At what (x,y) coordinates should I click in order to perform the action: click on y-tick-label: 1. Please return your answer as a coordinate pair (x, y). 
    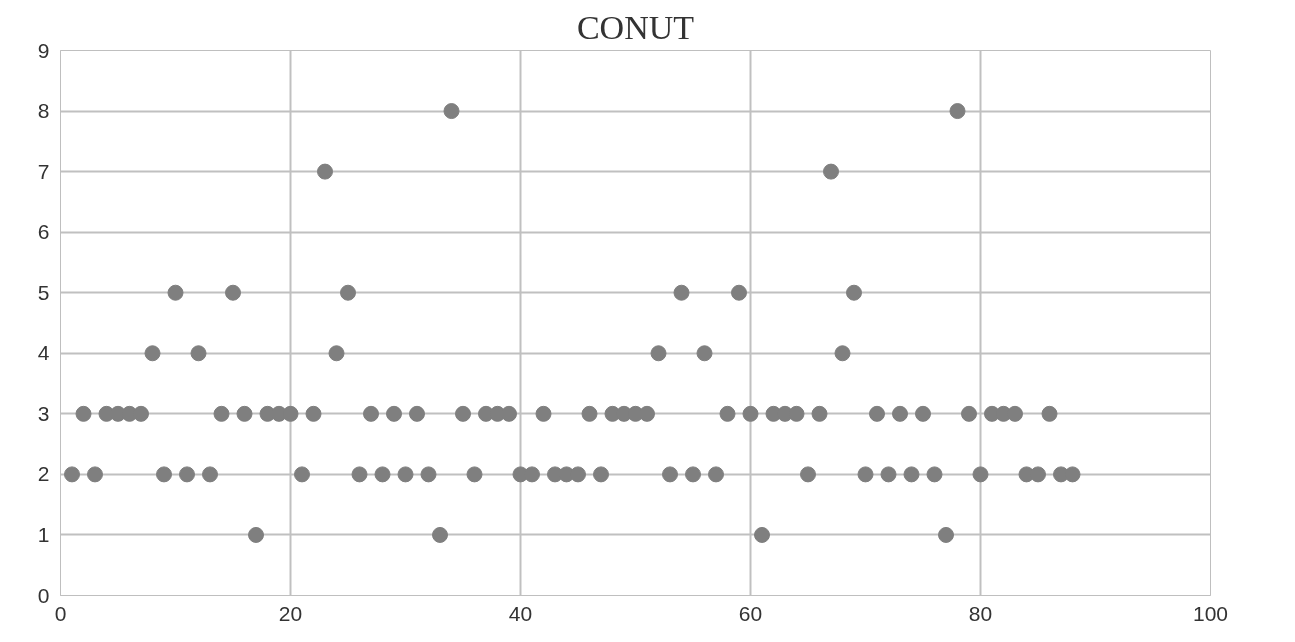
    Looking at the image, I should click on (43, 534).